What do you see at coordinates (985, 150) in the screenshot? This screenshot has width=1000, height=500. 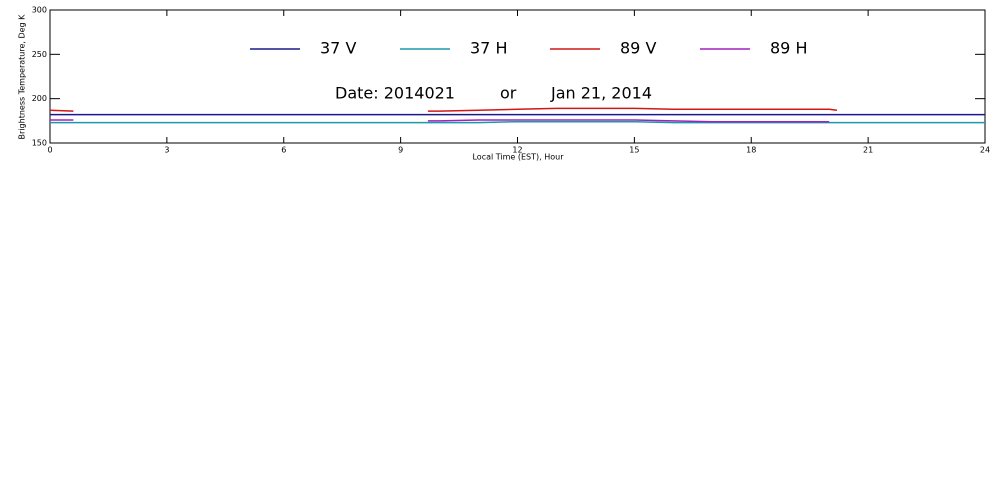 I see `x-tick-label: 24` at bounding box center [985, 150].